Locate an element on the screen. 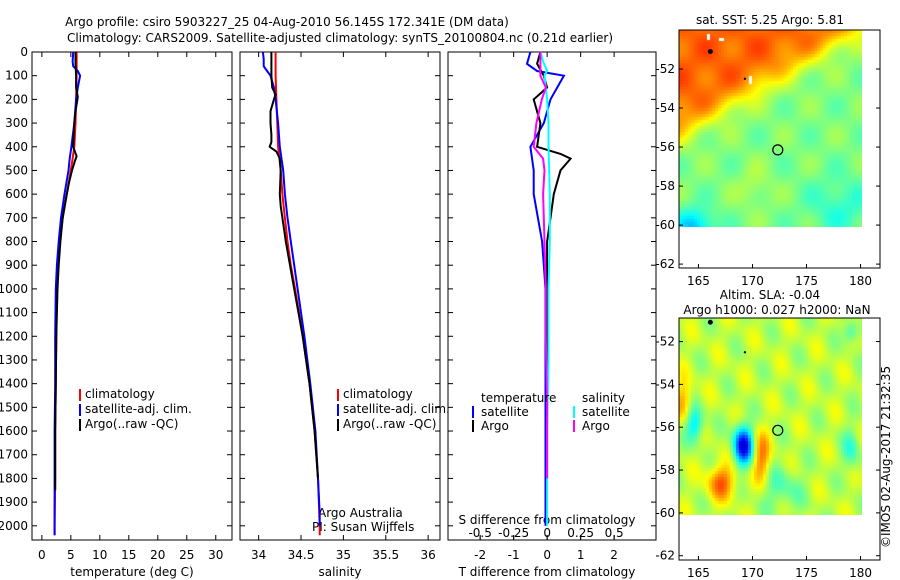 The image size is (900, 580). x-tick-label: -2 is located at coordinates (480, 555).